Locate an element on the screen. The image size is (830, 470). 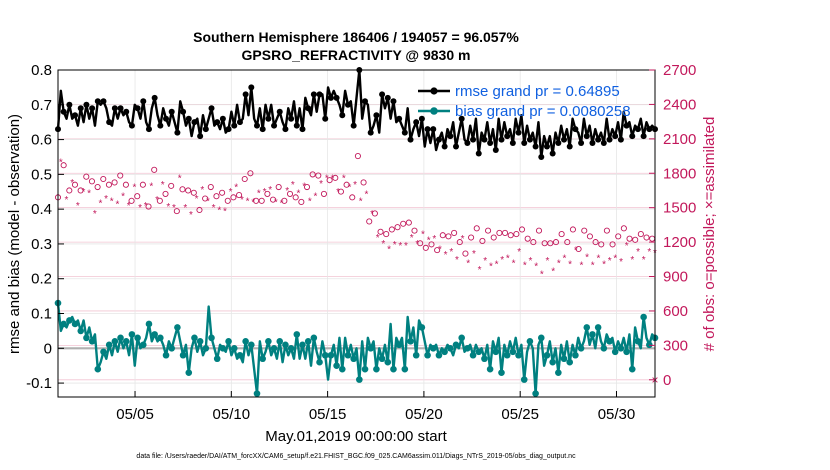
legend-bias-label: bias grand pr = 0.0080258 is located at coordinates (543, 111).